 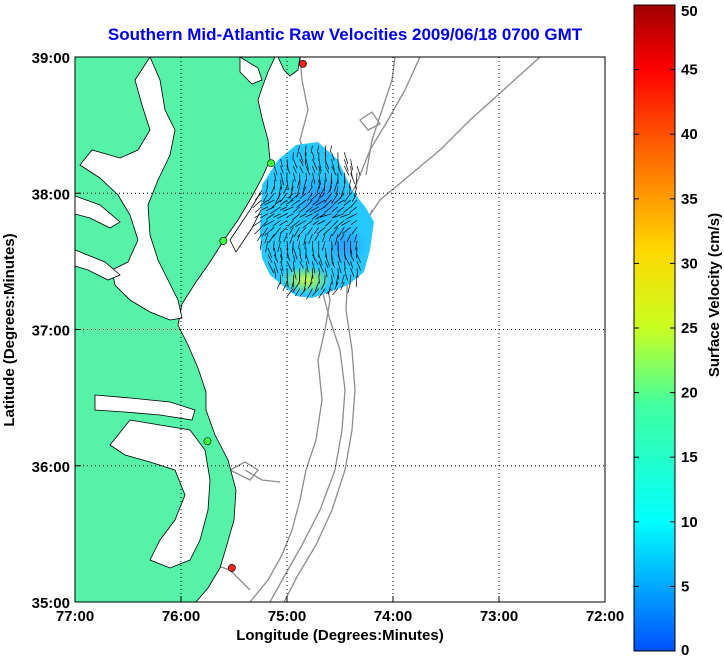 I want to click on y-axis-label: Latitude (Degrees:Minutes), so click(x=9, y=329).